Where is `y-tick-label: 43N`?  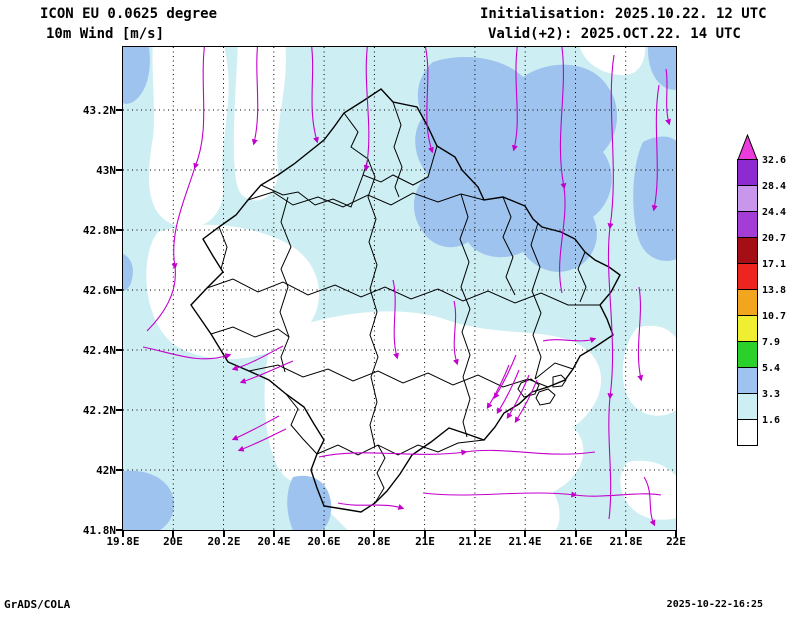 y-tick-label: 43N is located at coordinates (106, 170).